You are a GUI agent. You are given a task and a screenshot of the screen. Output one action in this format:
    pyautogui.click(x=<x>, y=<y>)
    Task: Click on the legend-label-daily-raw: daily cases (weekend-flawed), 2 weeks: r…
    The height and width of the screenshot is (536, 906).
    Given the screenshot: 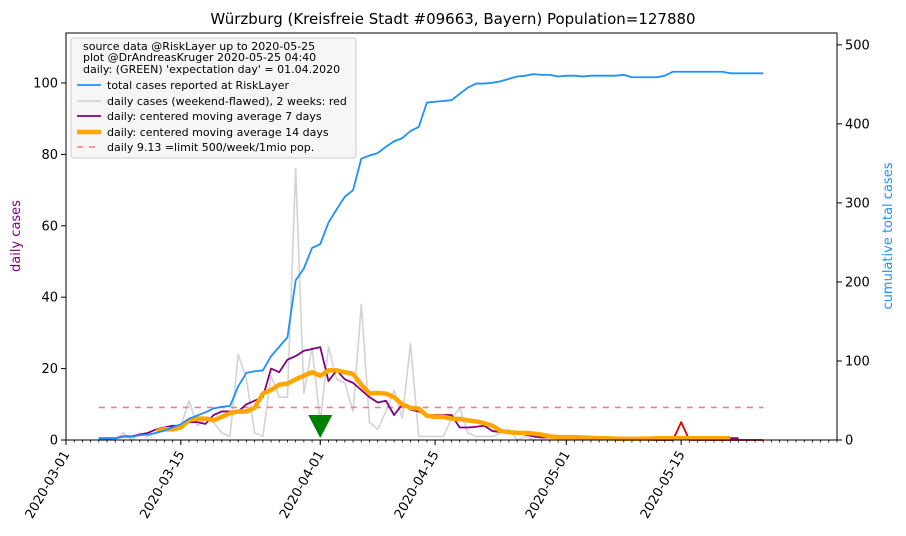 What is the action you would take?
    pyautogui.click(x=227, y=101)
    